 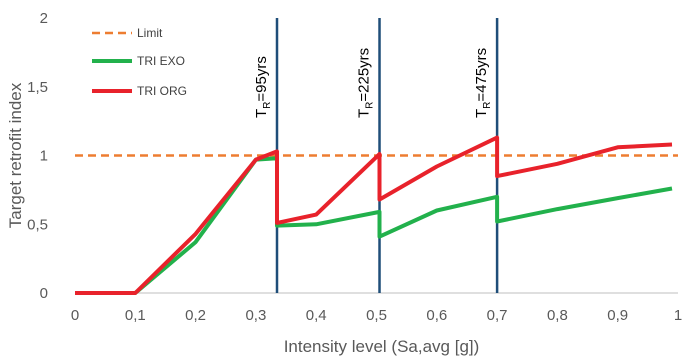 I want to click on legend-label: TRI ORG, so click(x=162, y=91).